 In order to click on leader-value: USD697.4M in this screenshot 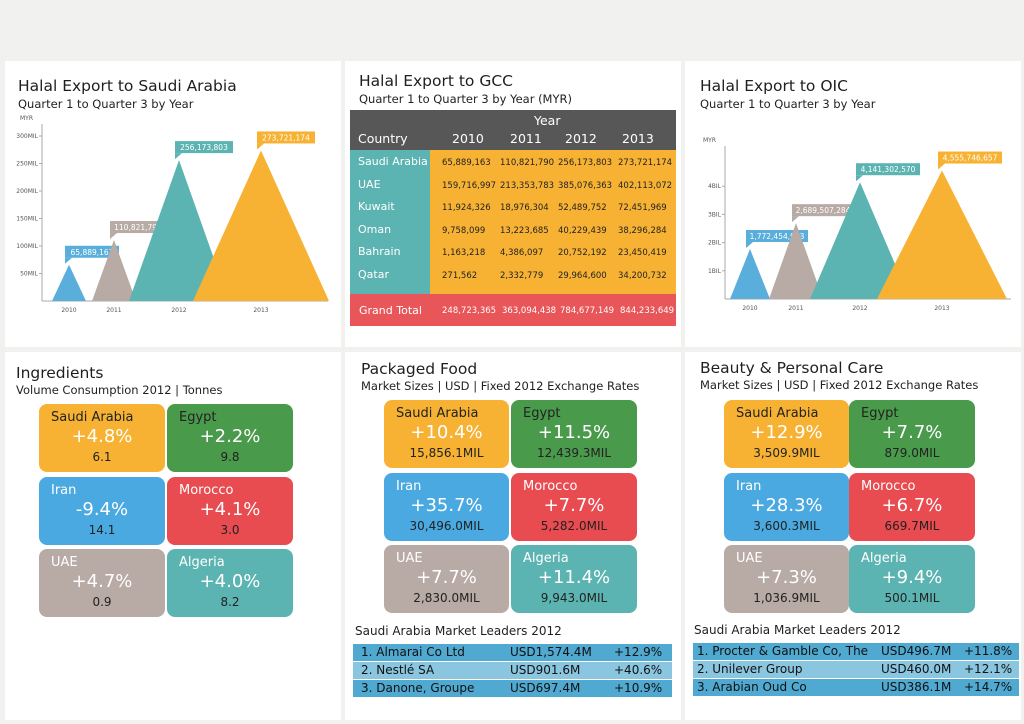, I will do `click(545, 688)`.